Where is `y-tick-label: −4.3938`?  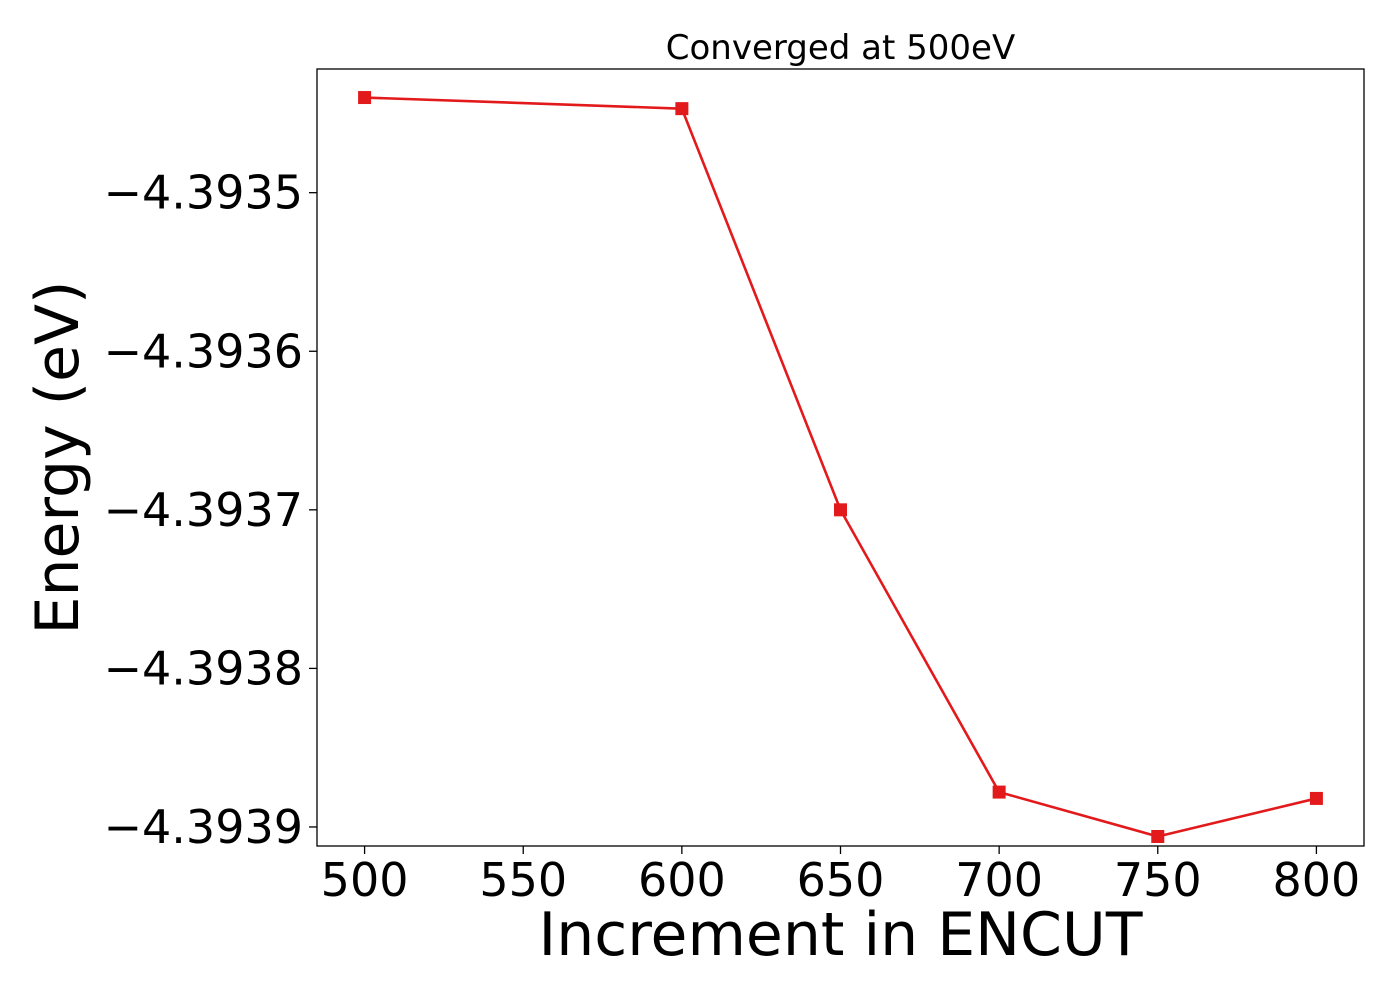 y-tick-label: −4.3938 is located at coordinates (204, 668).